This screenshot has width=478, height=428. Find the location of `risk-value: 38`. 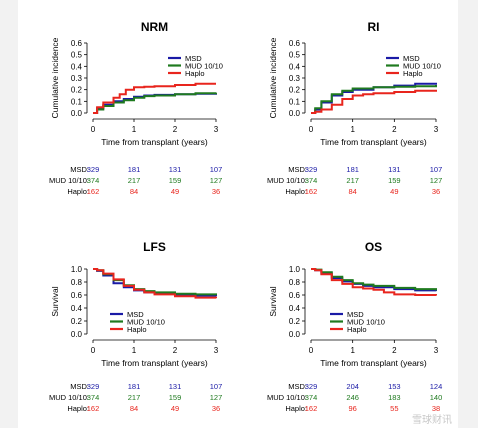

risk-value: 38 is located at coordinates (436, 408).